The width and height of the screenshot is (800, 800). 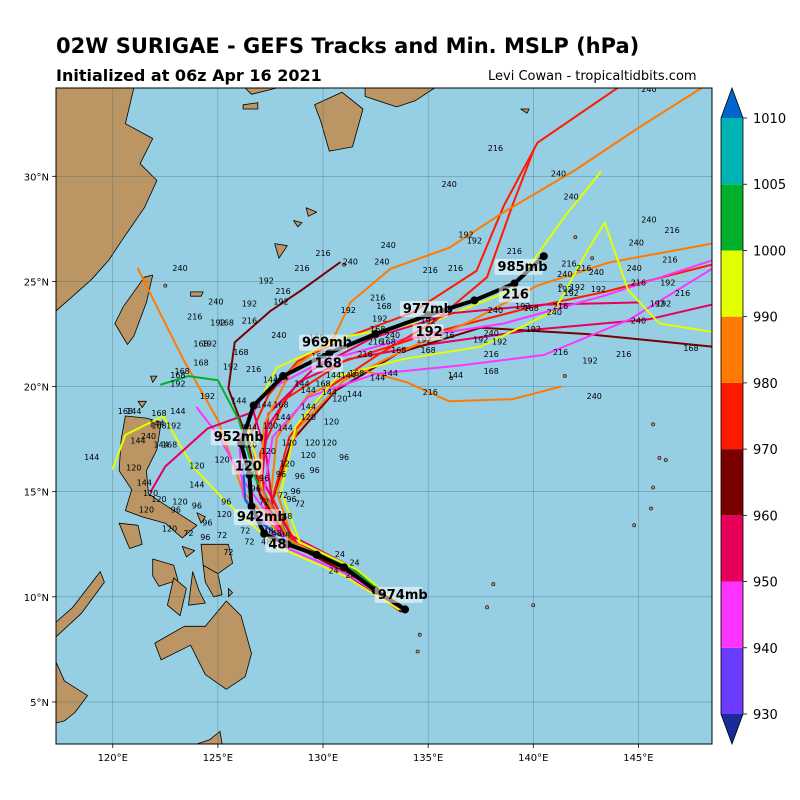 I want to click on land-korea-tip, so click(x=261, y=91).